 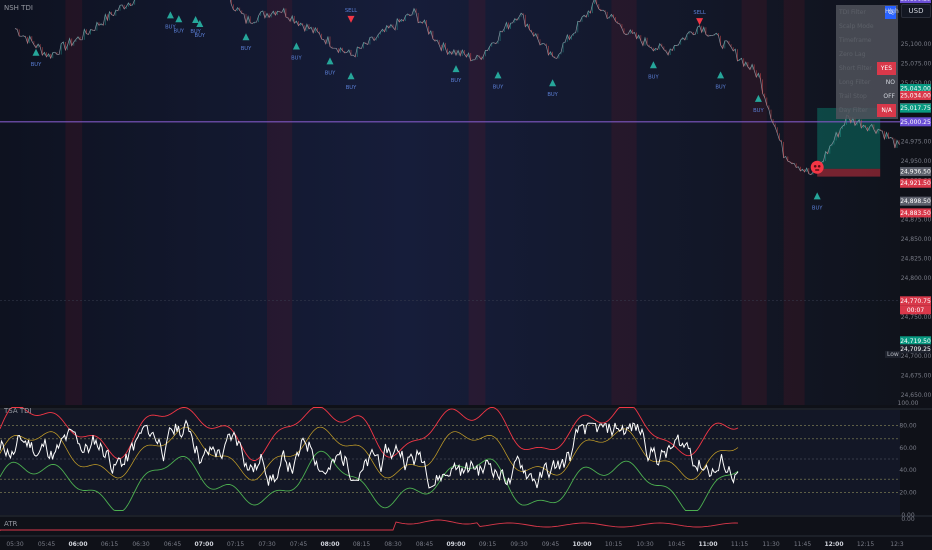 I want to click on price-tick-label: 25,075.00, so click(x=916, y=64).